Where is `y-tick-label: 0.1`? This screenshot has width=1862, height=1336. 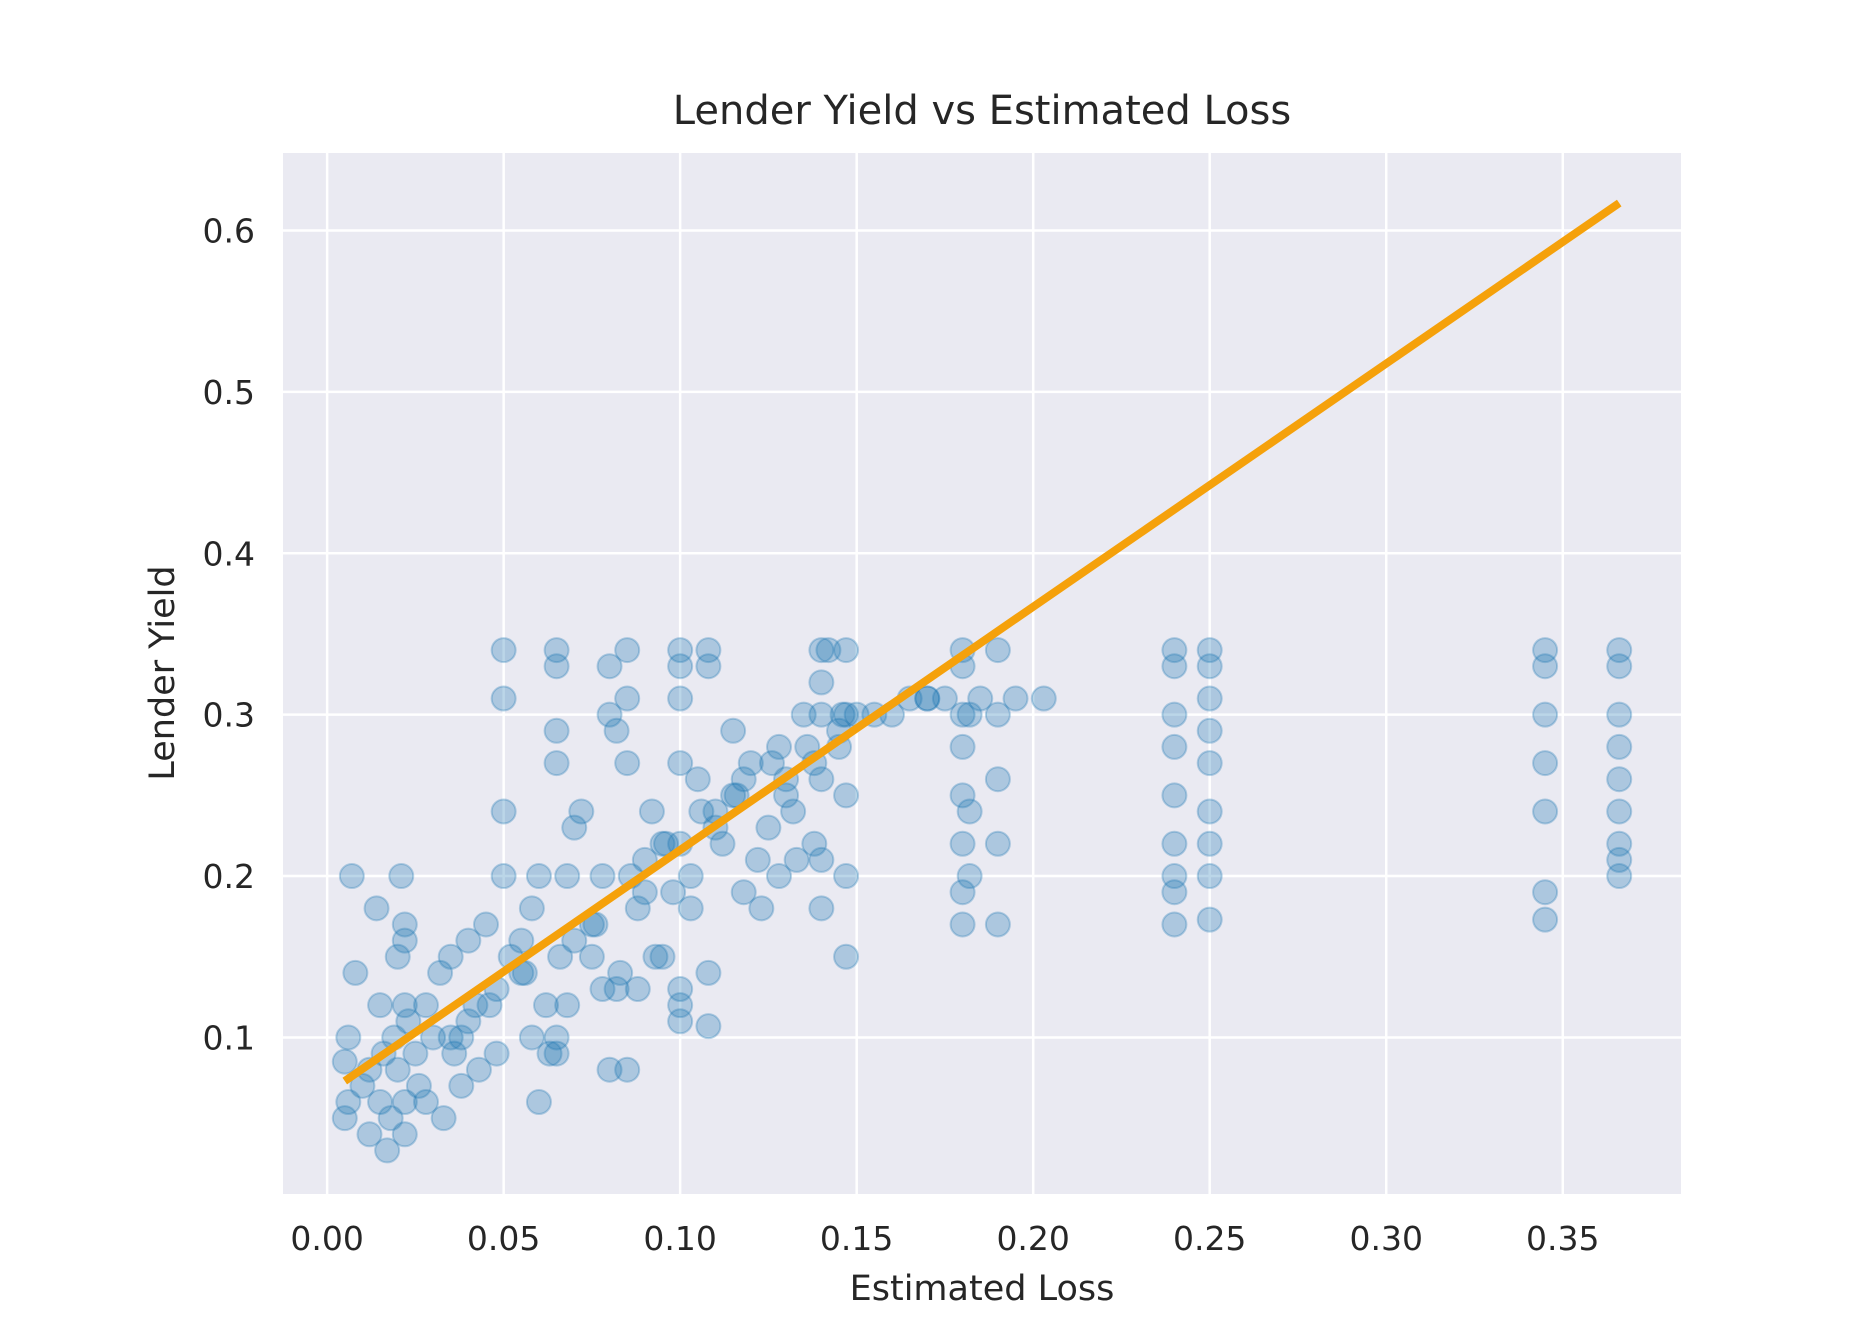
y-tick-label: 0.1 is located at coordinates (229, 1037).